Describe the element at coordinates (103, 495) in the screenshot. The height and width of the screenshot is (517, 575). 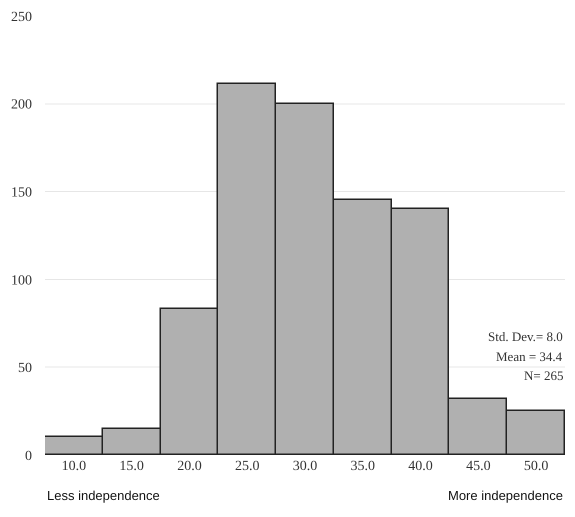
I see `text: Less independence` at that location.